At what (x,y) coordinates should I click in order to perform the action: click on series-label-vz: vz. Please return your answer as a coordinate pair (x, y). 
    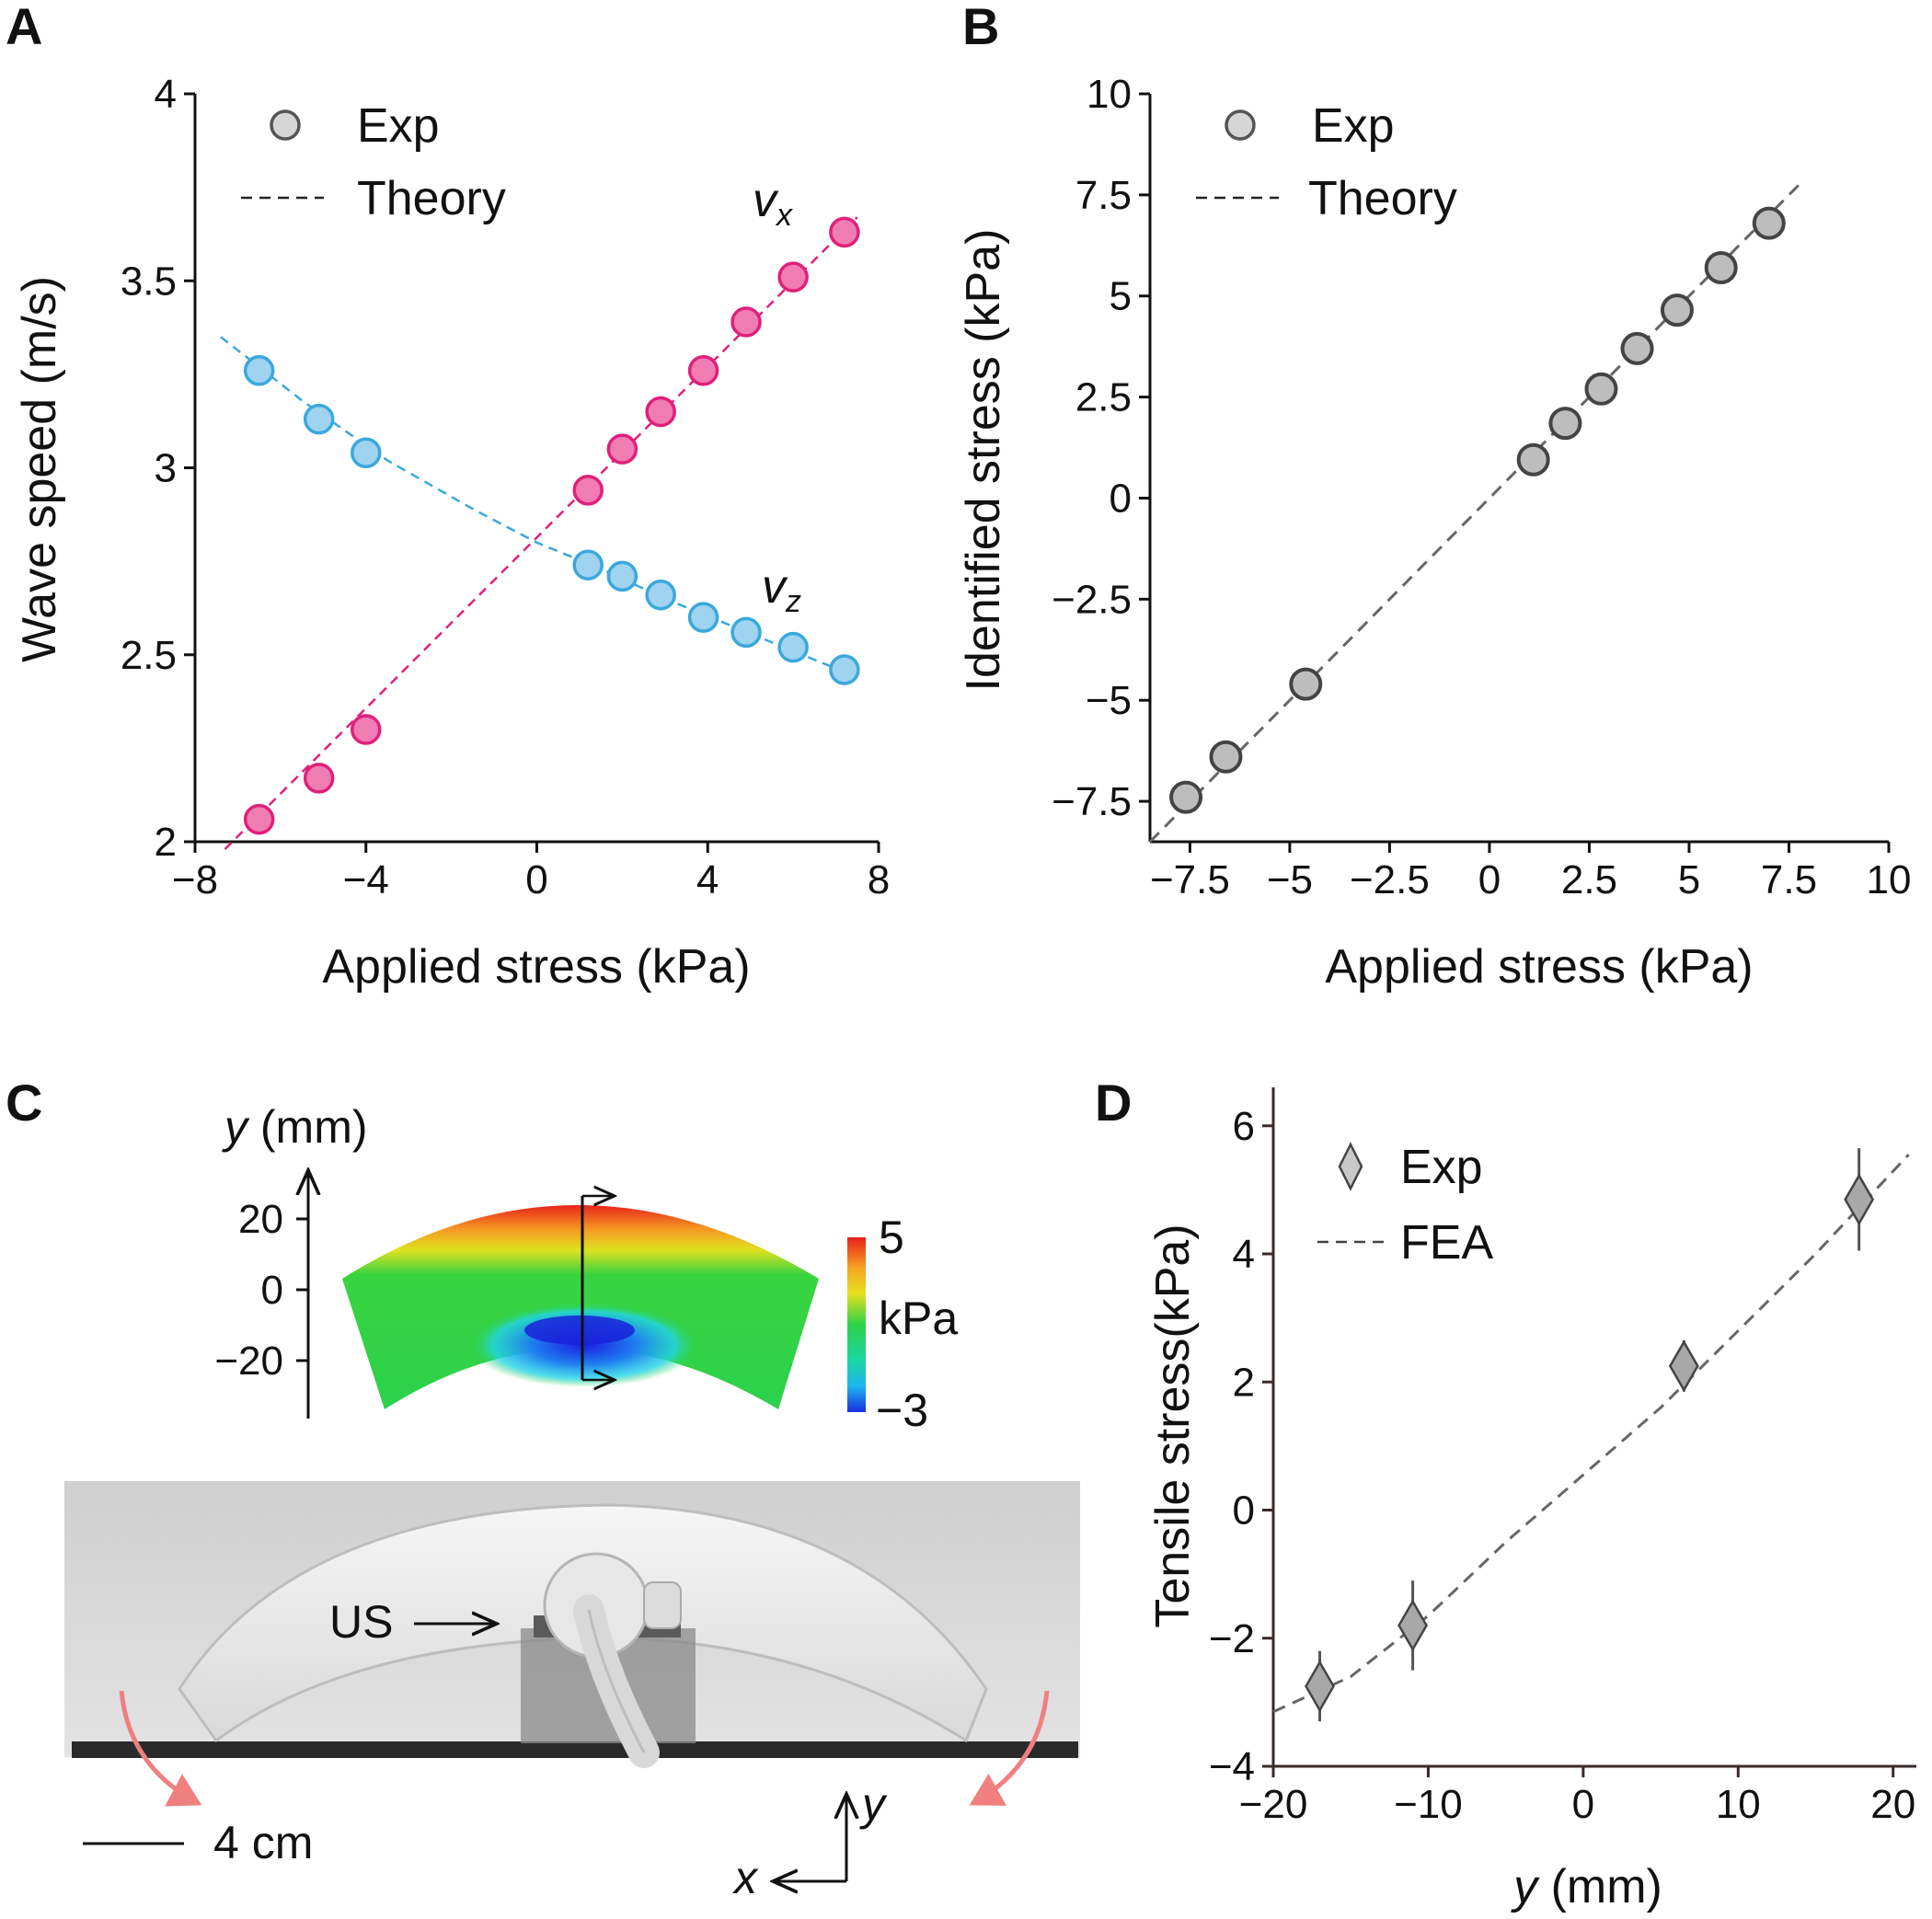
    Looking at the image, I should click on (781, 589).